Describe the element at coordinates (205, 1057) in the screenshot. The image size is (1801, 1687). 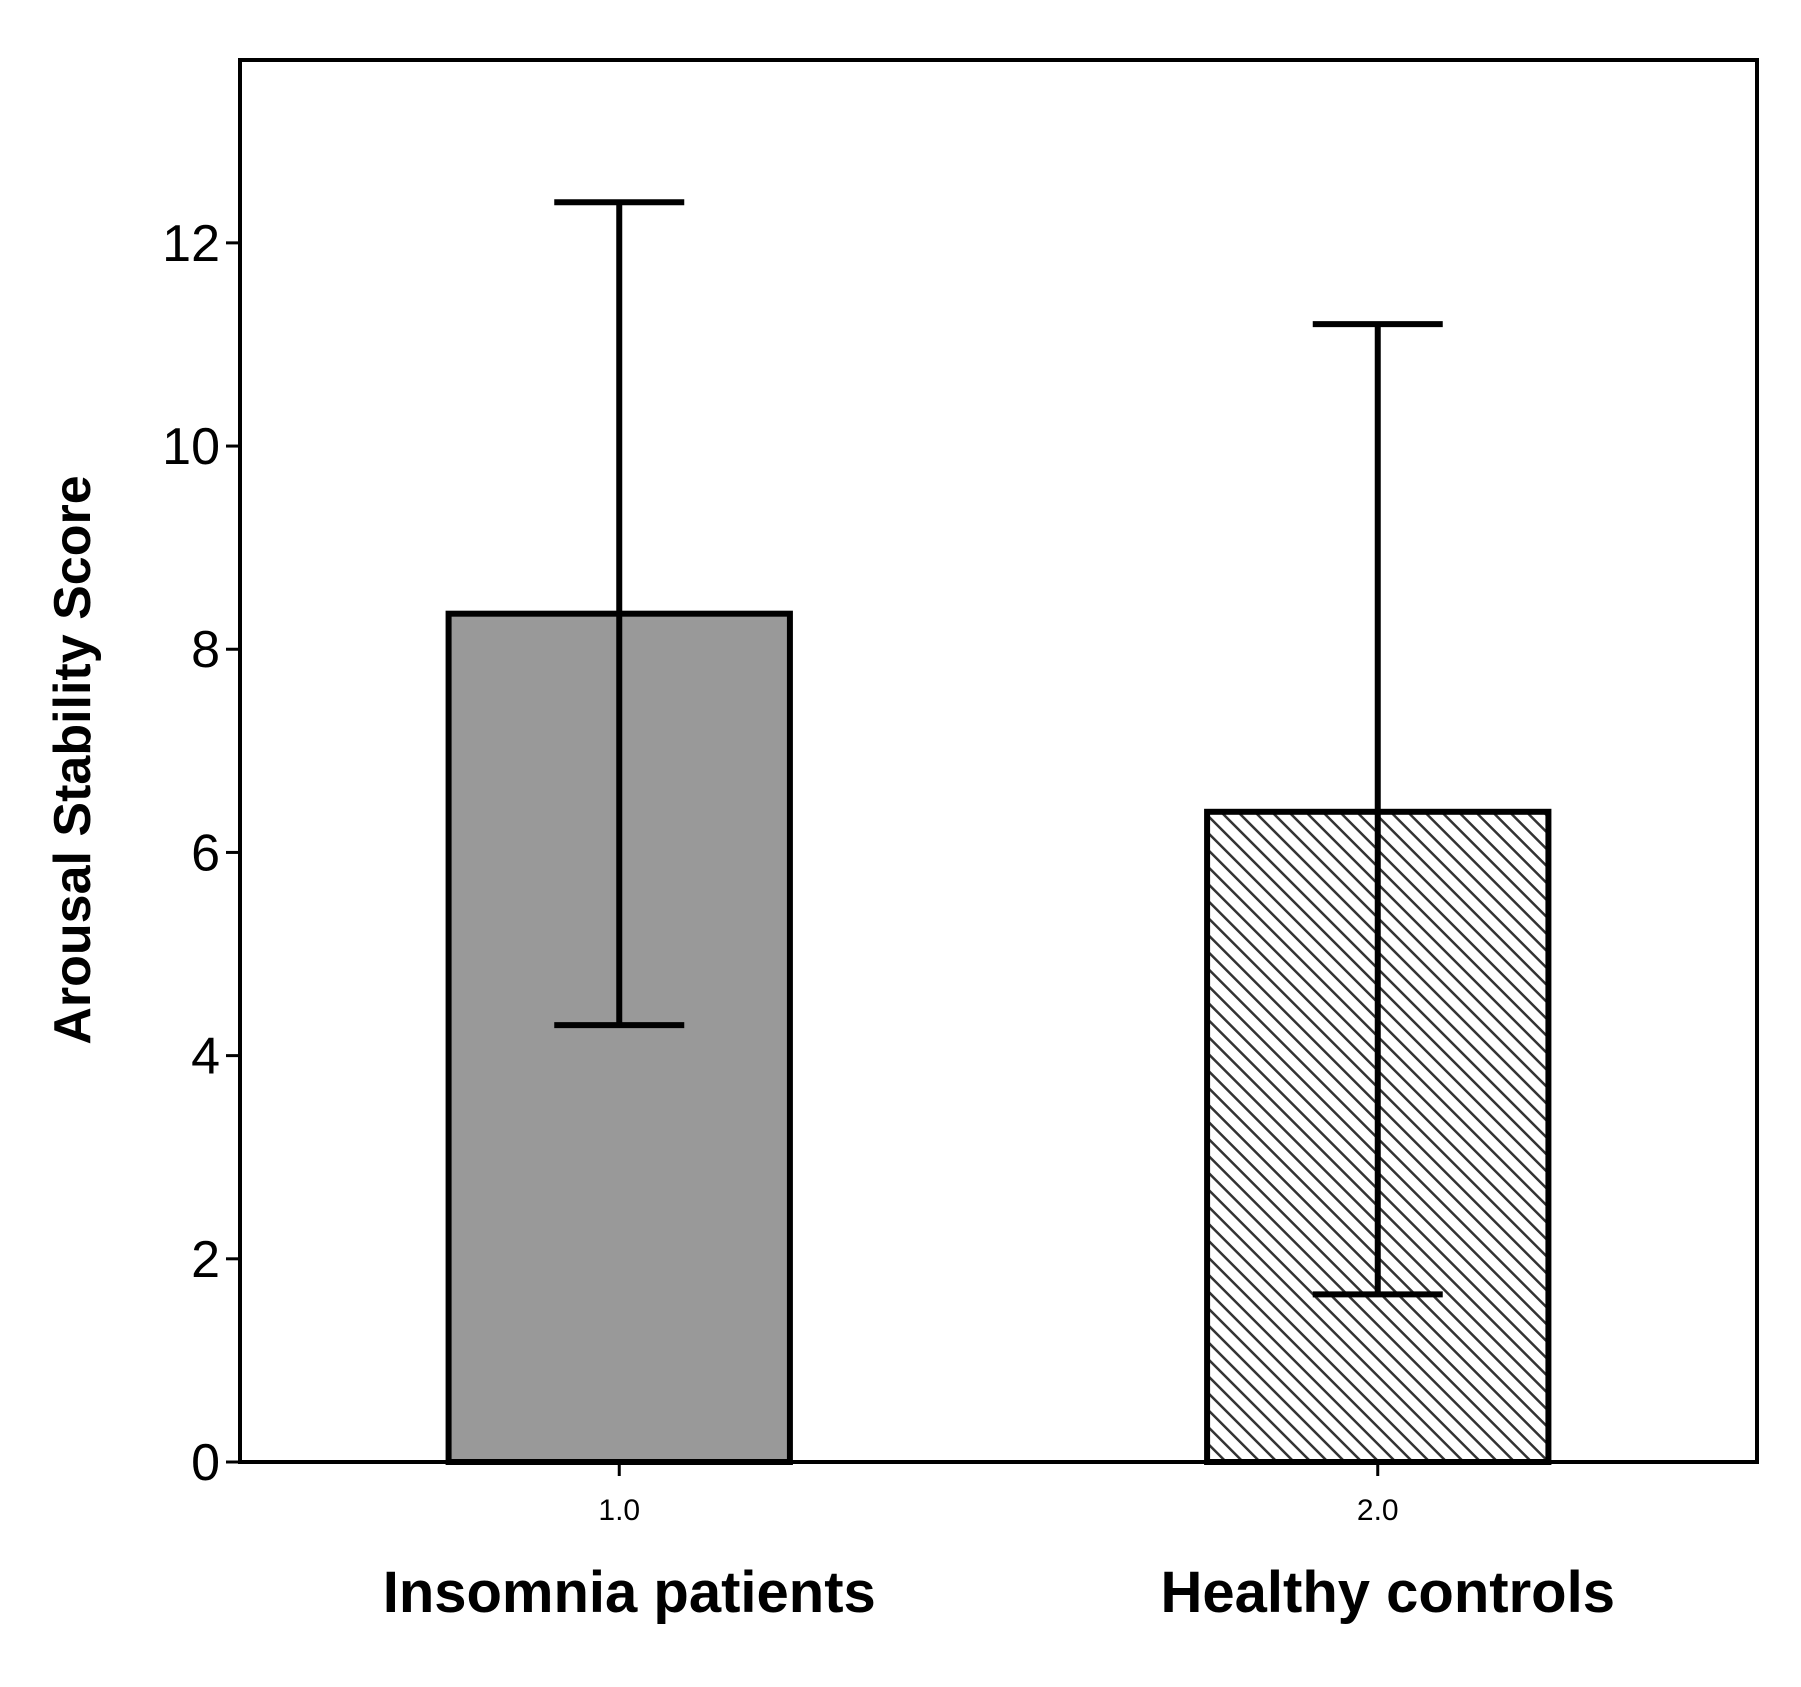
I see `y-tick-label-4: 4` at that location.